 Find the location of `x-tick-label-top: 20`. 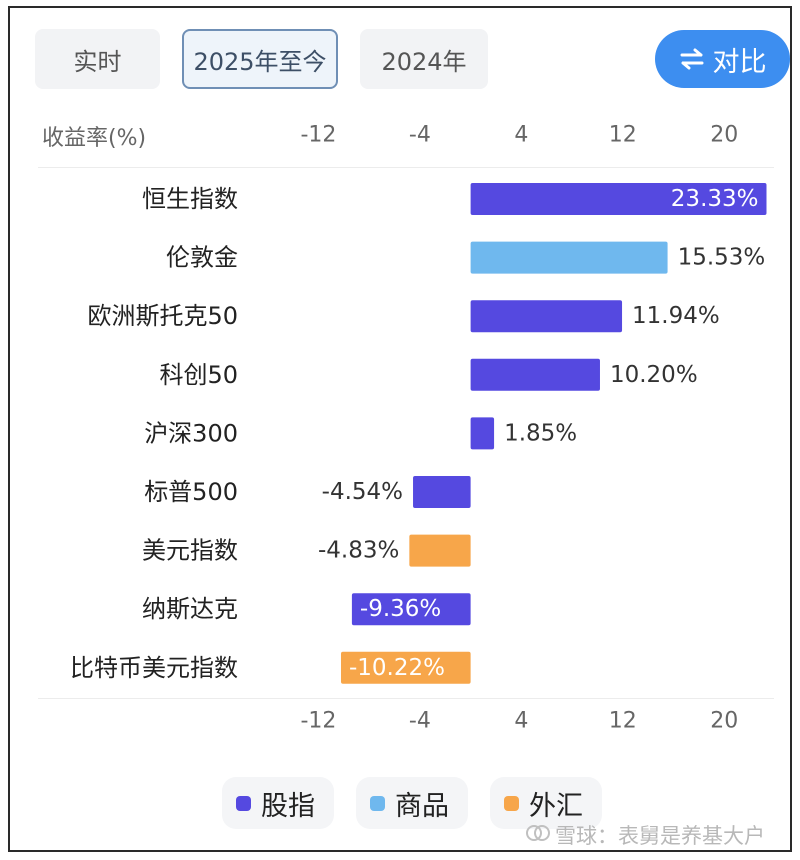

x-tick-label-top: 20 is located at coordinates (724, 135).